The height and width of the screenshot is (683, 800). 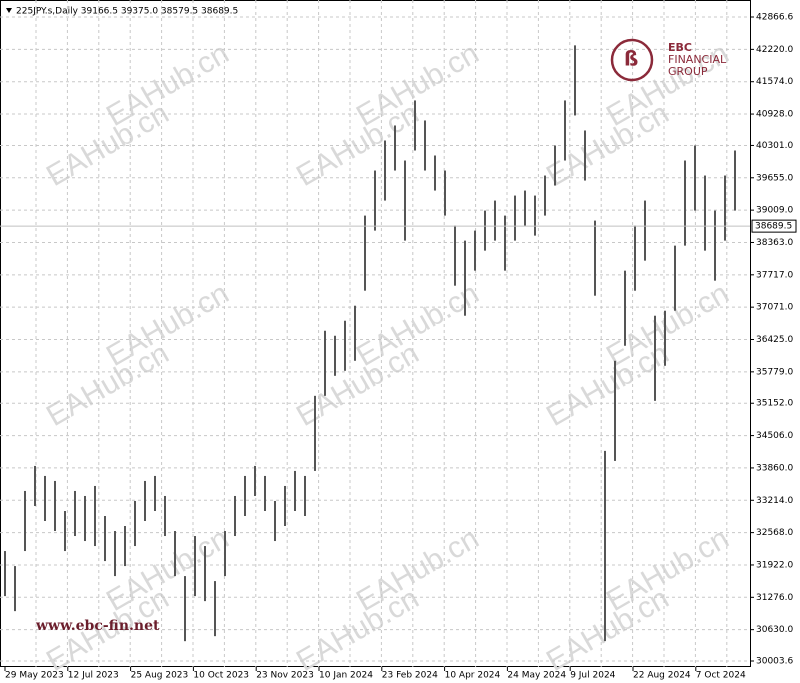 I want to click on y-tick-label: 39009.0, so click(x=774, y=211).